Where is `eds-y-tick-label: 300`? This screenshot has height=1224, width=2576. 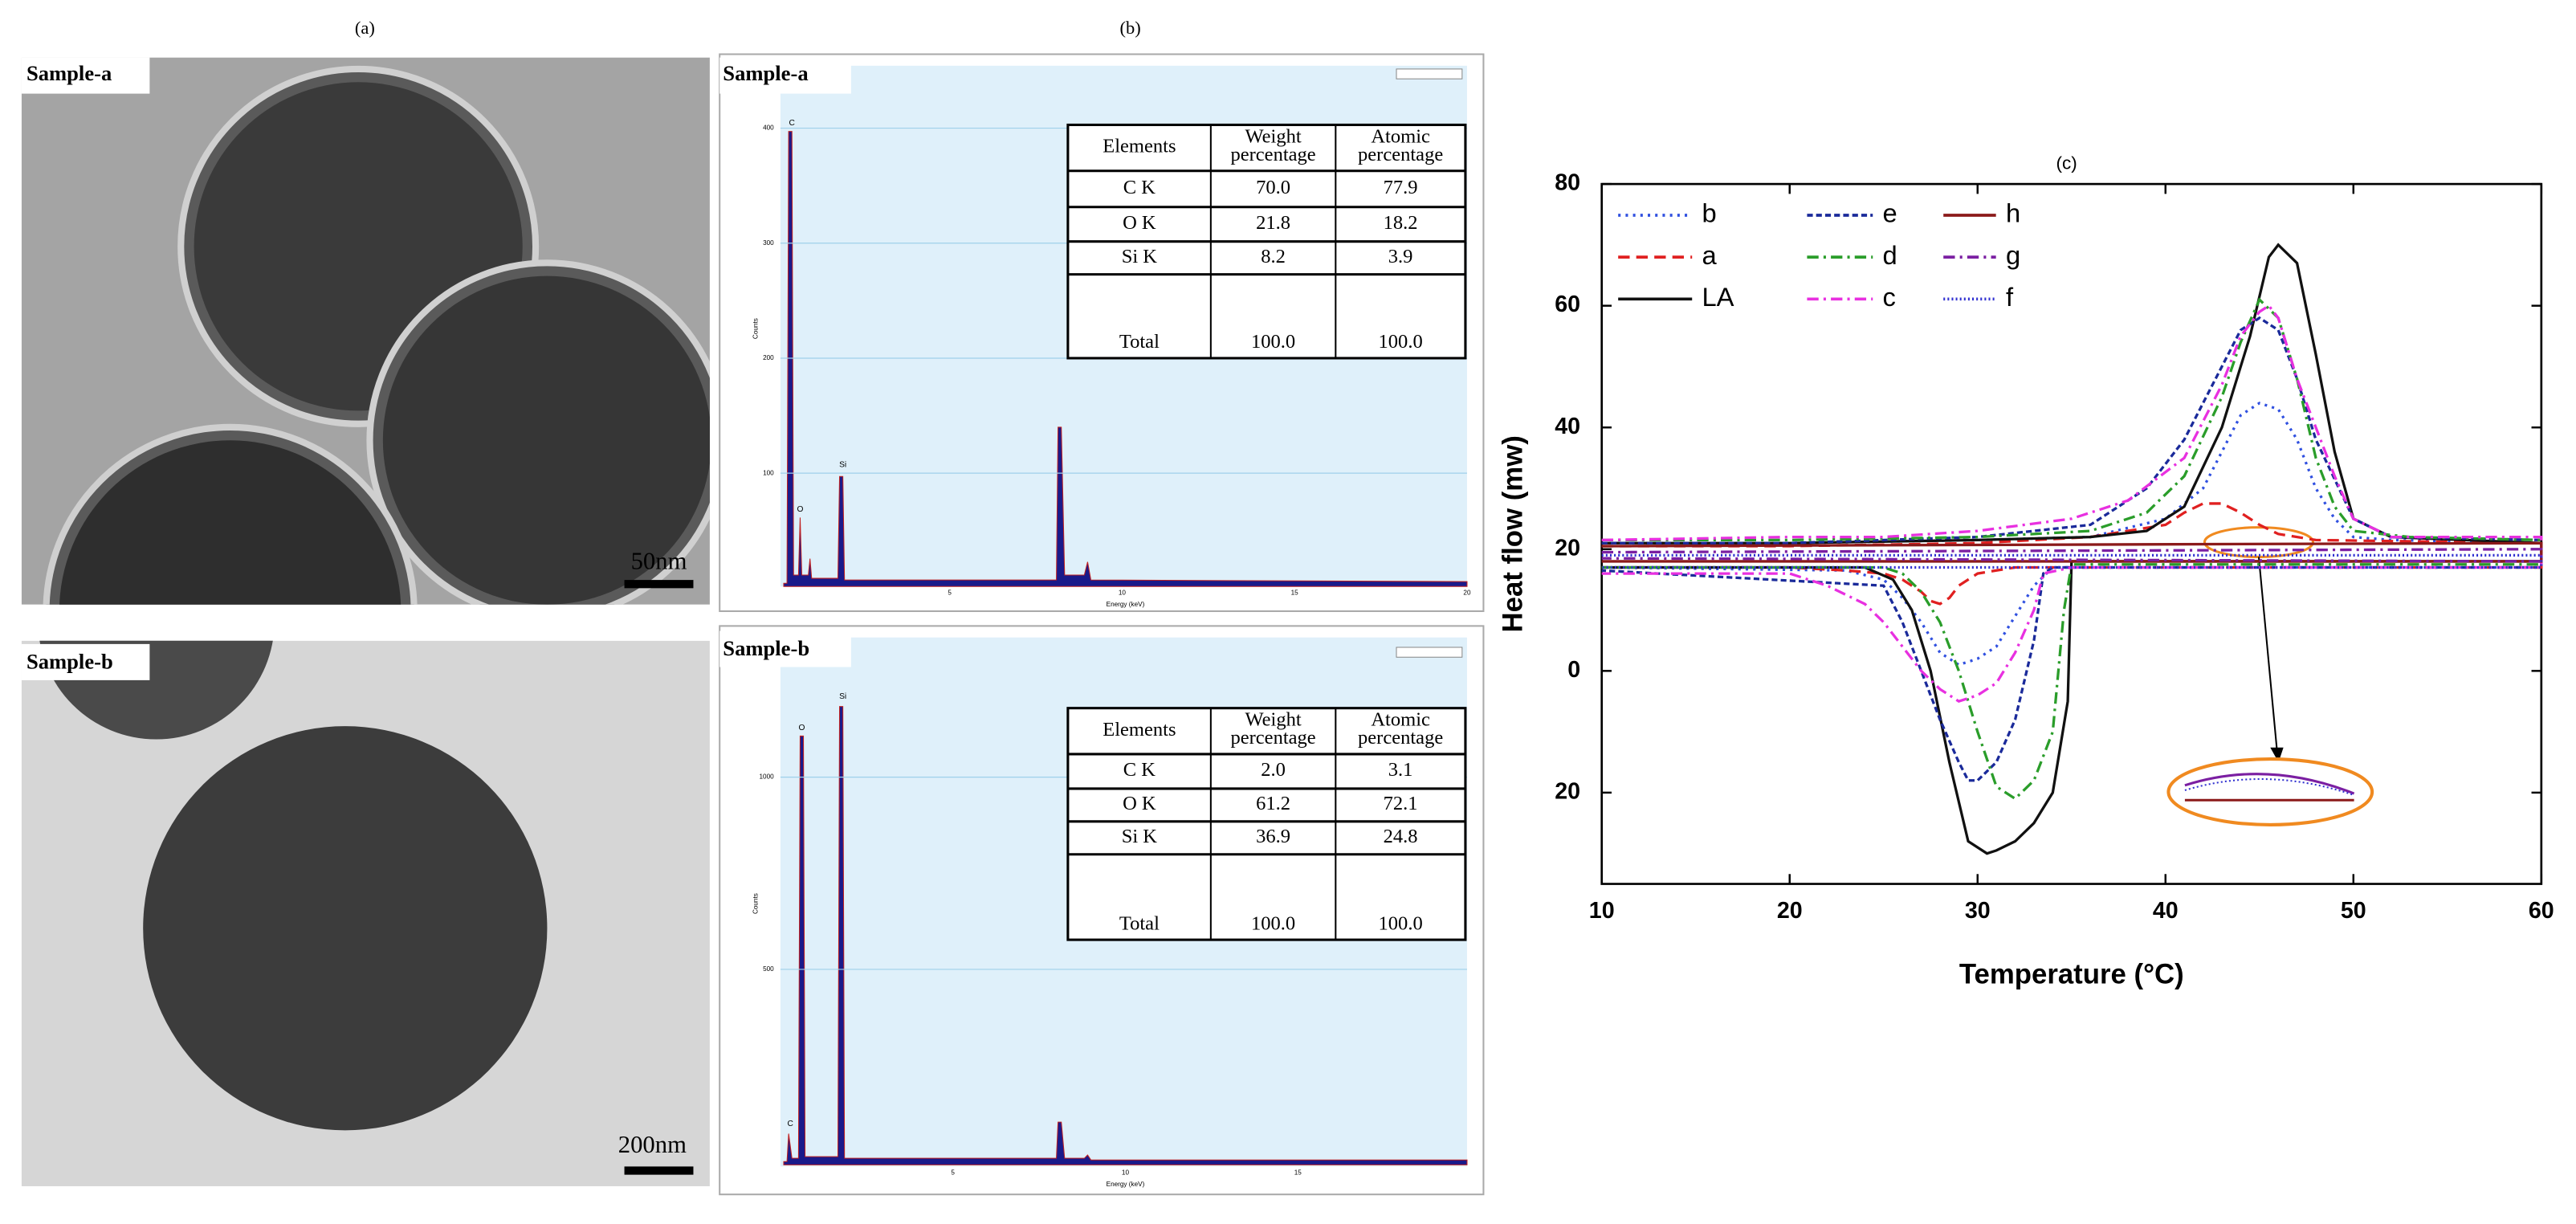 eds-y-tick-label: 300 is located at coordinates (768, 243).